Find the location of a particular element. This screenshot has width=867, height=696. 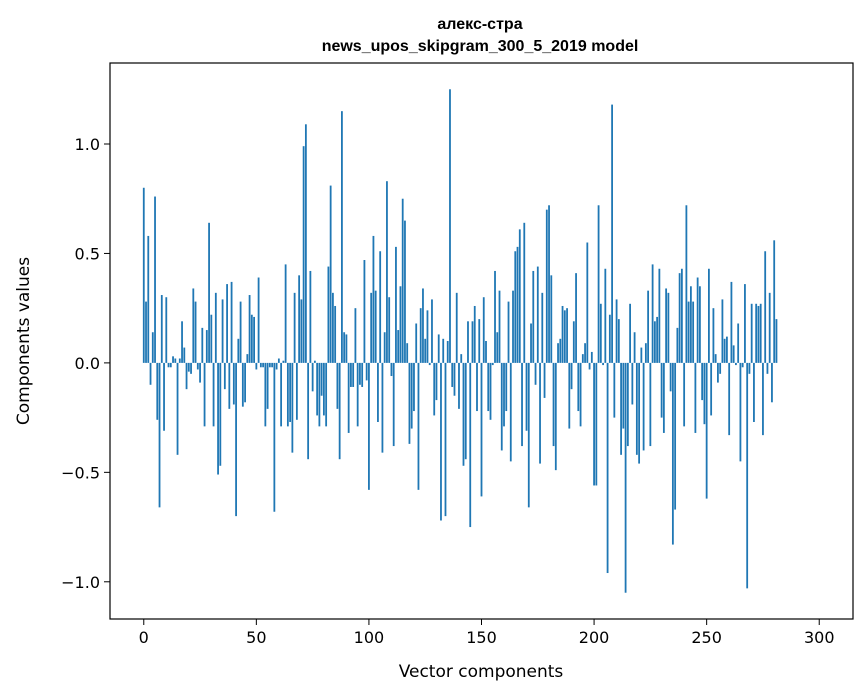

x-tick-label: 0 is located at coordinates (144, 637).